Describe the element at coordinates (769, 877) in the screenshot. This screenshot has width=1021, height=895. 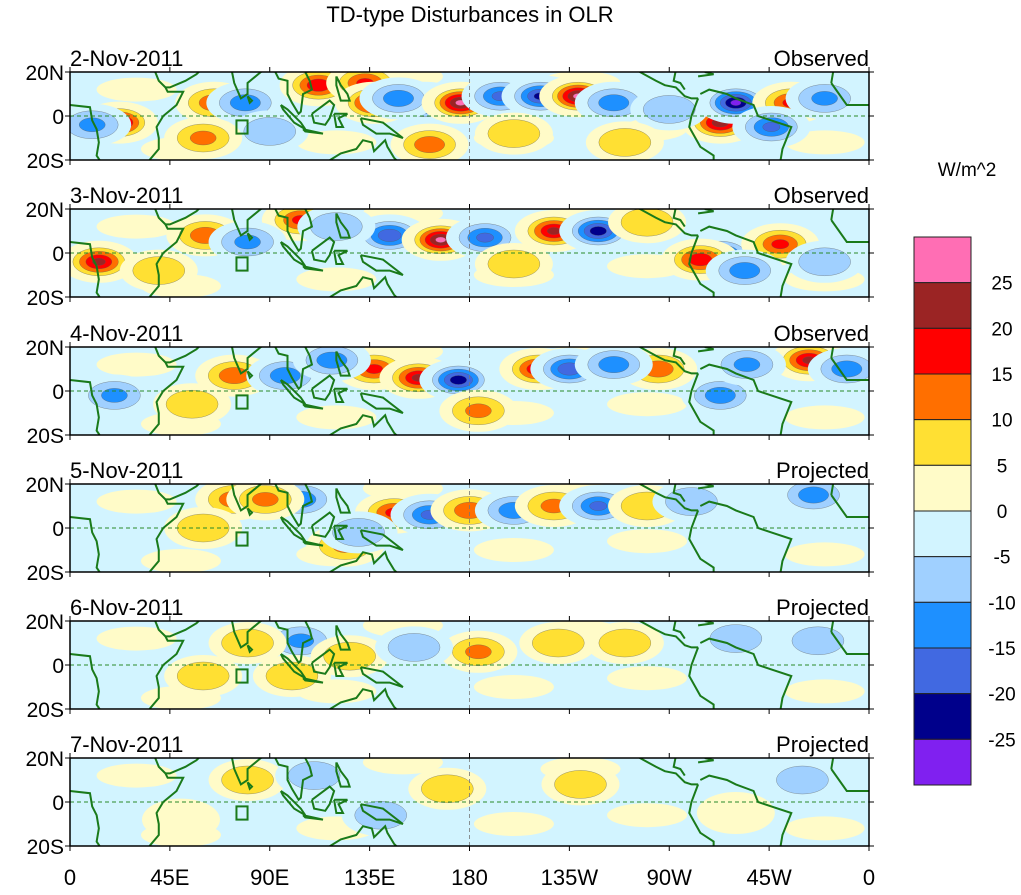
I see `lon-tick-label: 45W` at that location.